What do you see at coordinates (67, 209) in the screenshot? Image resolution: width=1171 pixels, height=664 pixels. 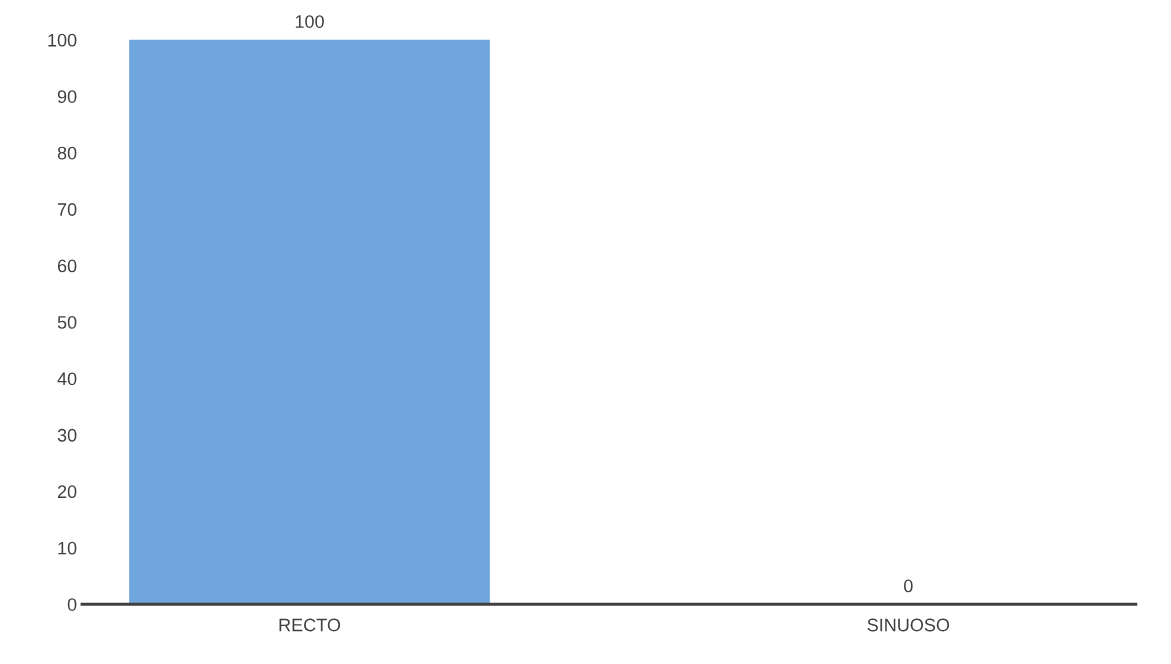 I see `y-tick-label: 70` at bounding box center [67, 209].